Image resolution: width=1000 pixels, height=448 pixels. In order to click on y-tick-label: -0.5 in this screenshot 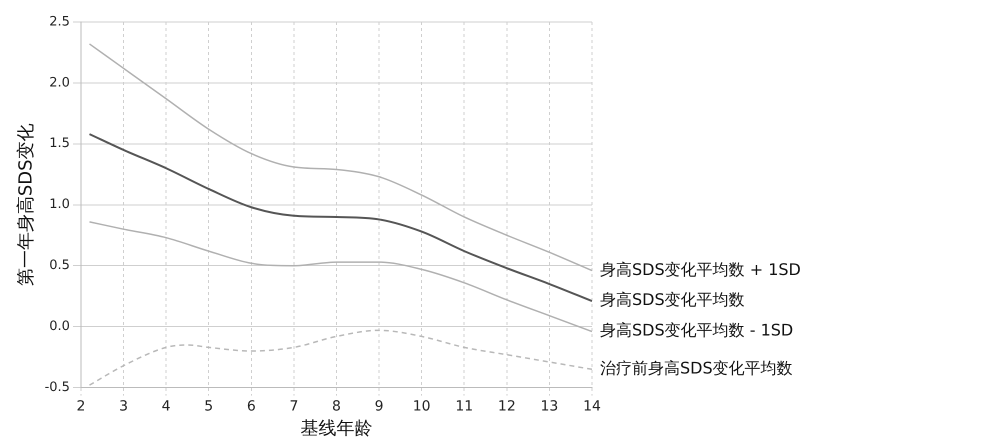, I will do `click(57, 387)`.